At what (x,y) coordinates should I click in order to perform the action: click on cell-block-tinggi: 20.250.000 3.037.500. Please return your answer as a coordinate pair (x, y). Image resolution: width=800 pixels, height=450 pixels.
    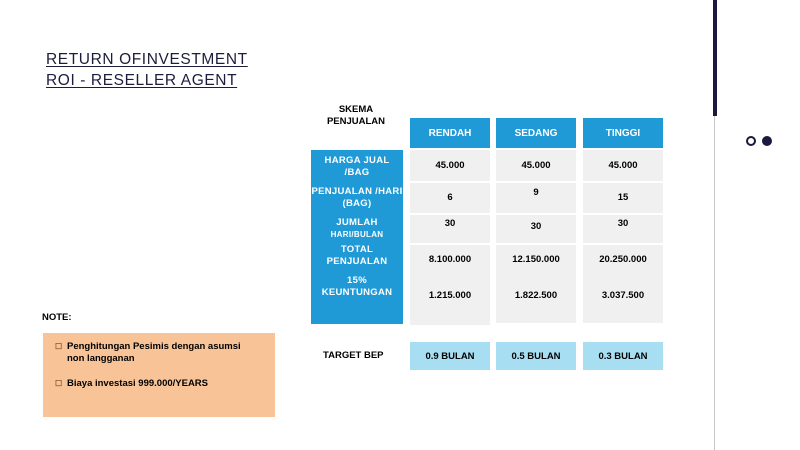
    Looking at the image, I should click on (623, 284).